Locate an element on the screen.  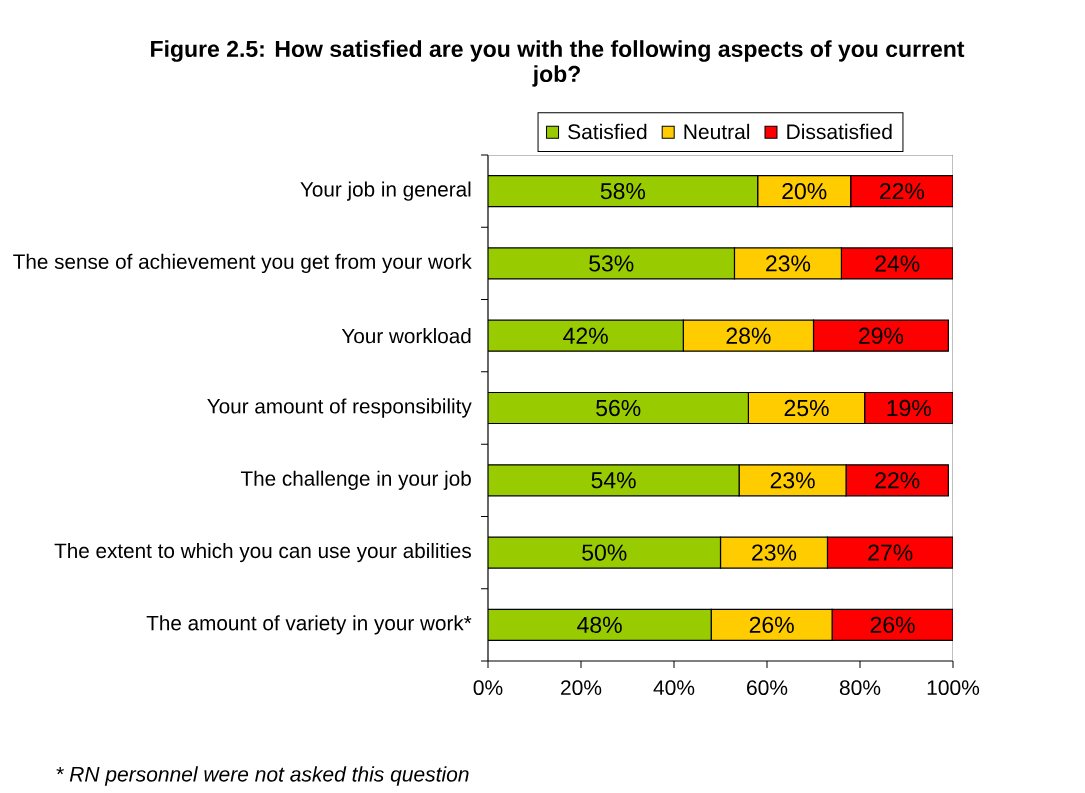
data-label: 58% is located at coordinates (623, 191).